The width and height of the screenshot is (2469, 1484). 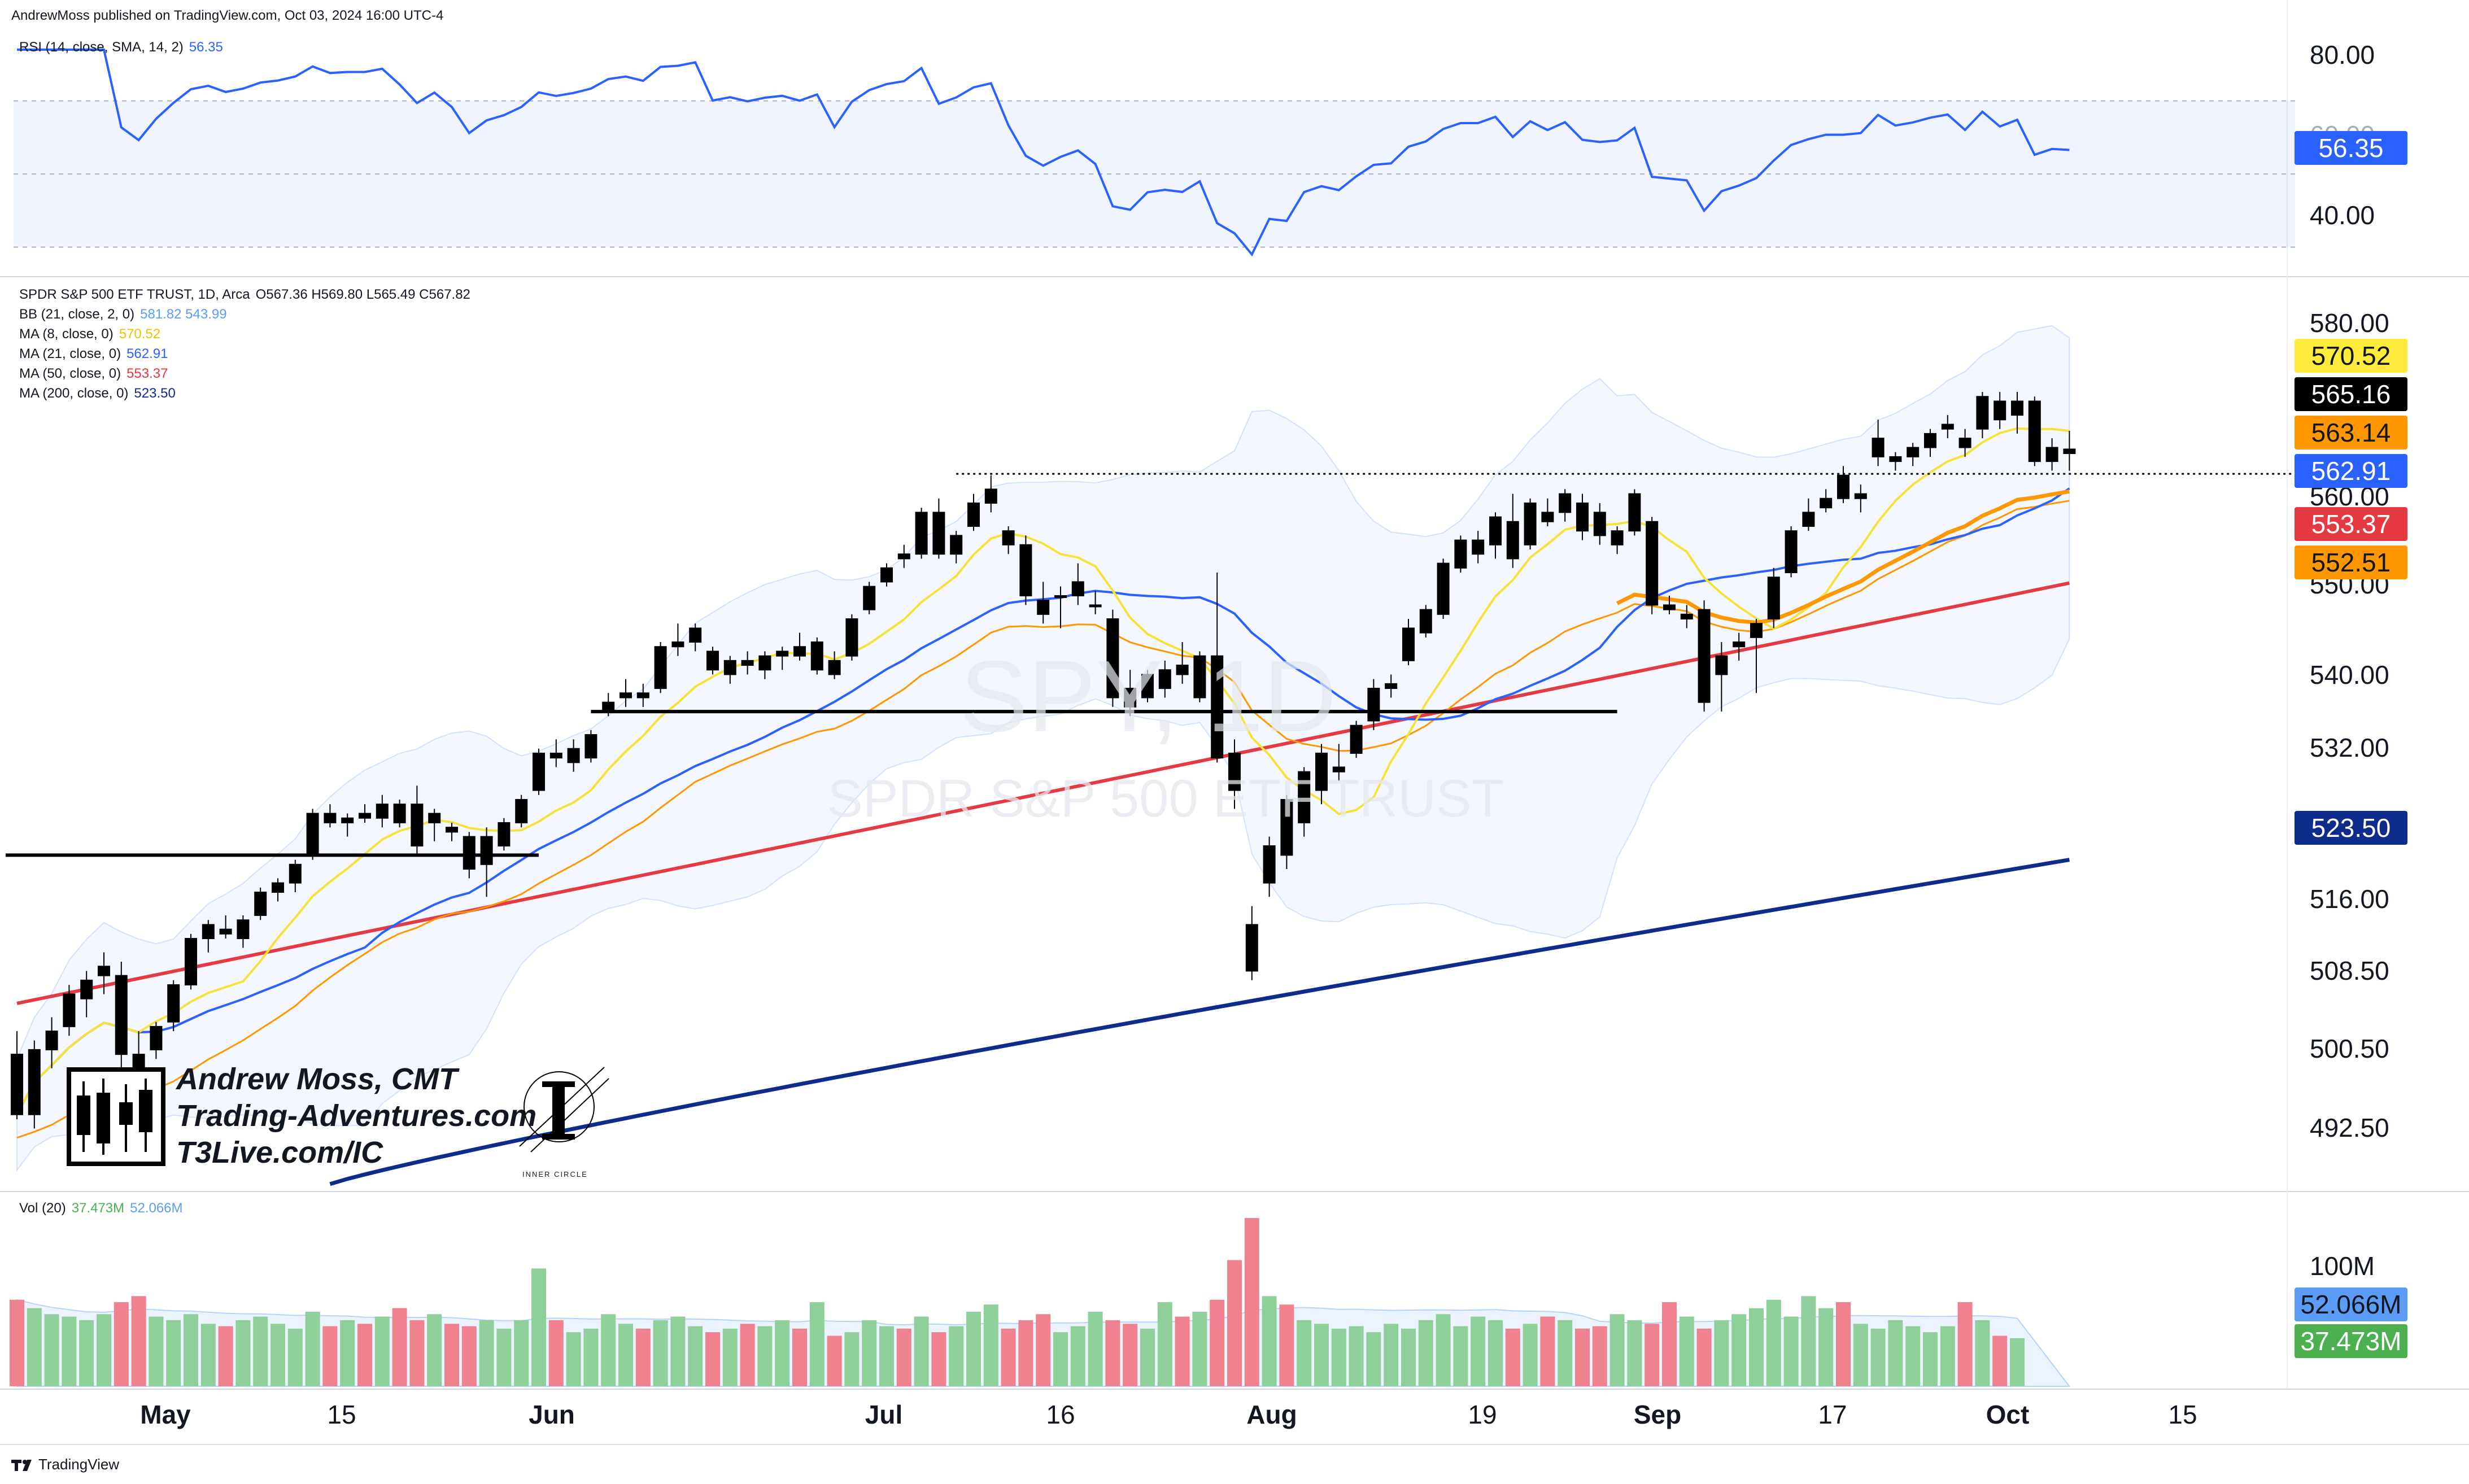 I want to click on indicator-ma200: MA (200, close, 0) 523.50, so click(x=98, y=393).